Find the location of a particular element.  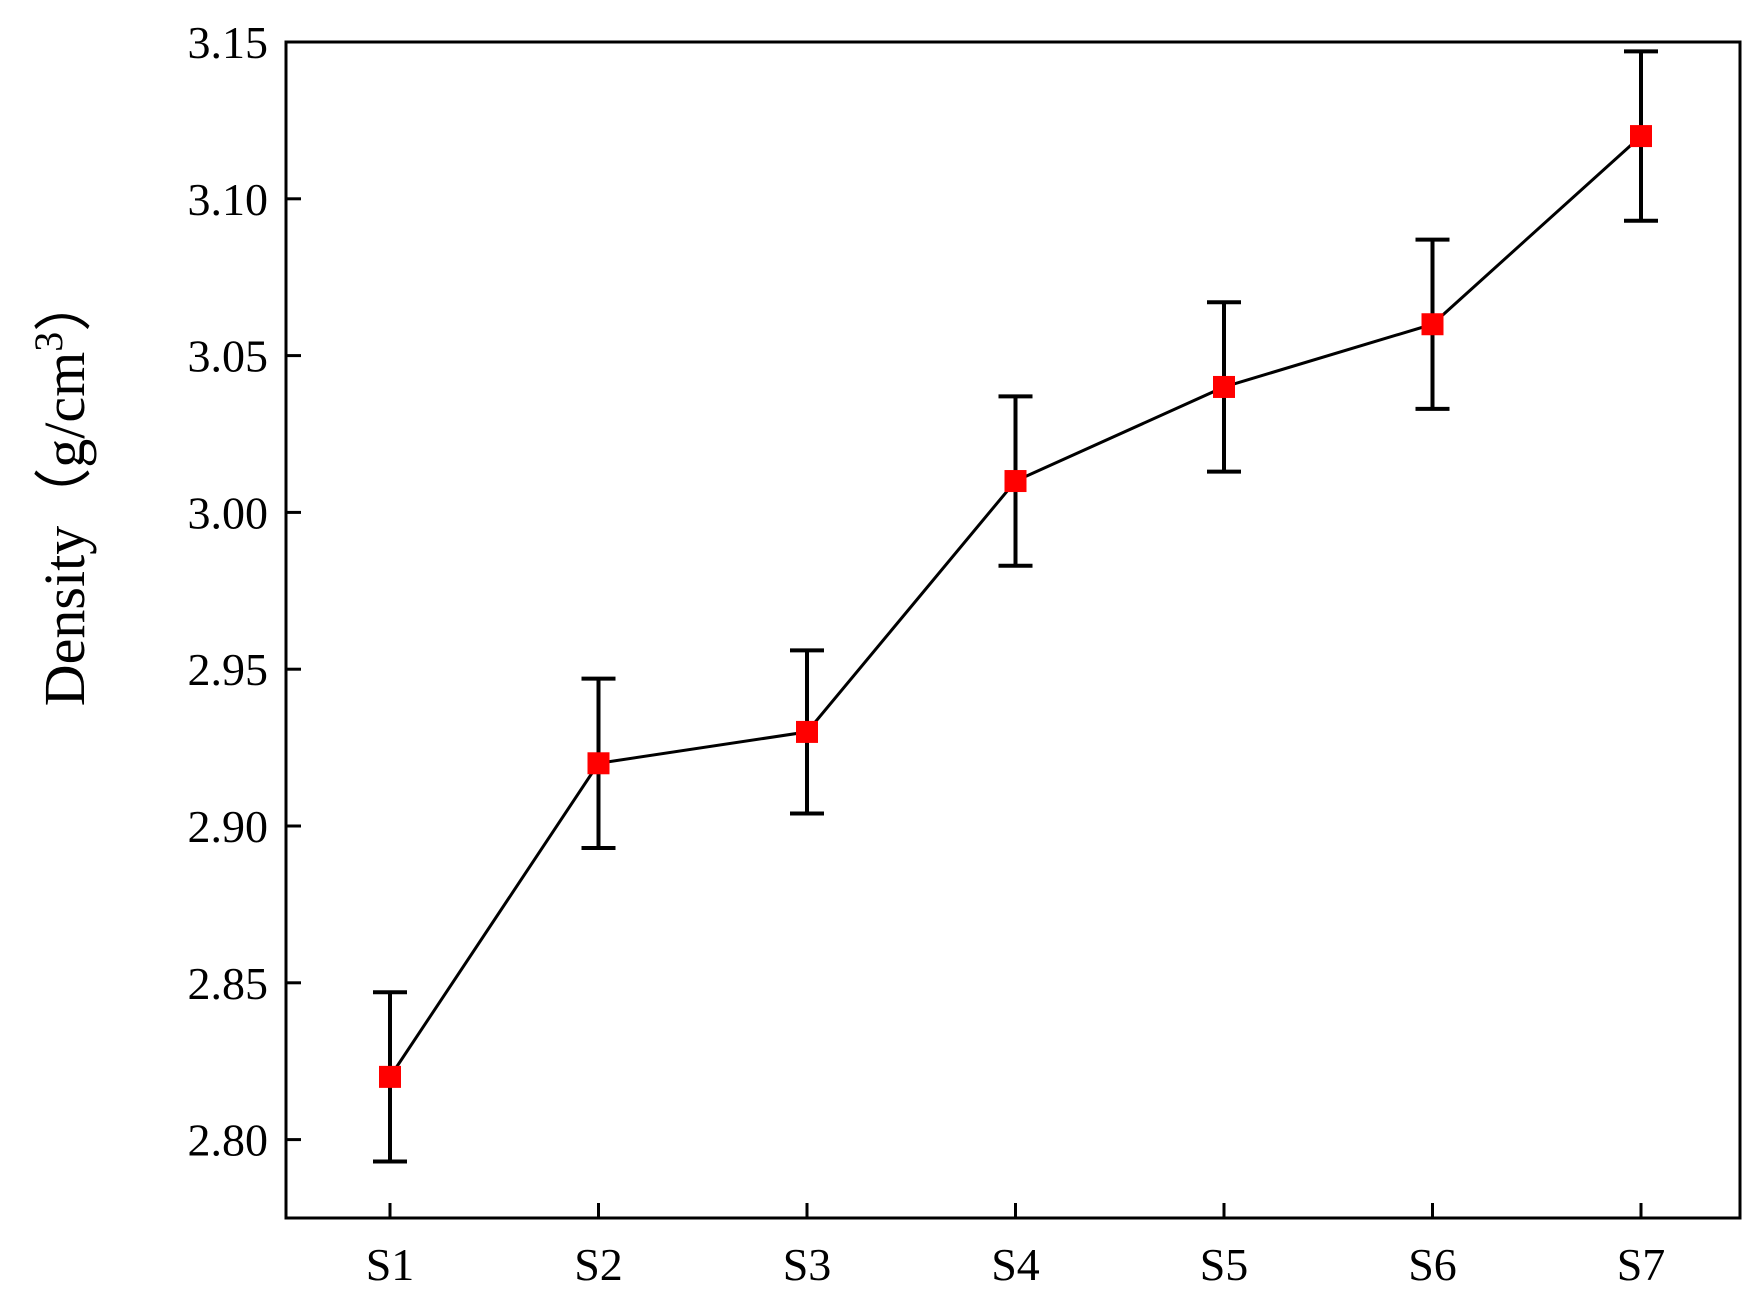

x-axis-ticks: S1 S2 S3 S4 S5 S6 S7 is located at coordinates (1016, 1246).